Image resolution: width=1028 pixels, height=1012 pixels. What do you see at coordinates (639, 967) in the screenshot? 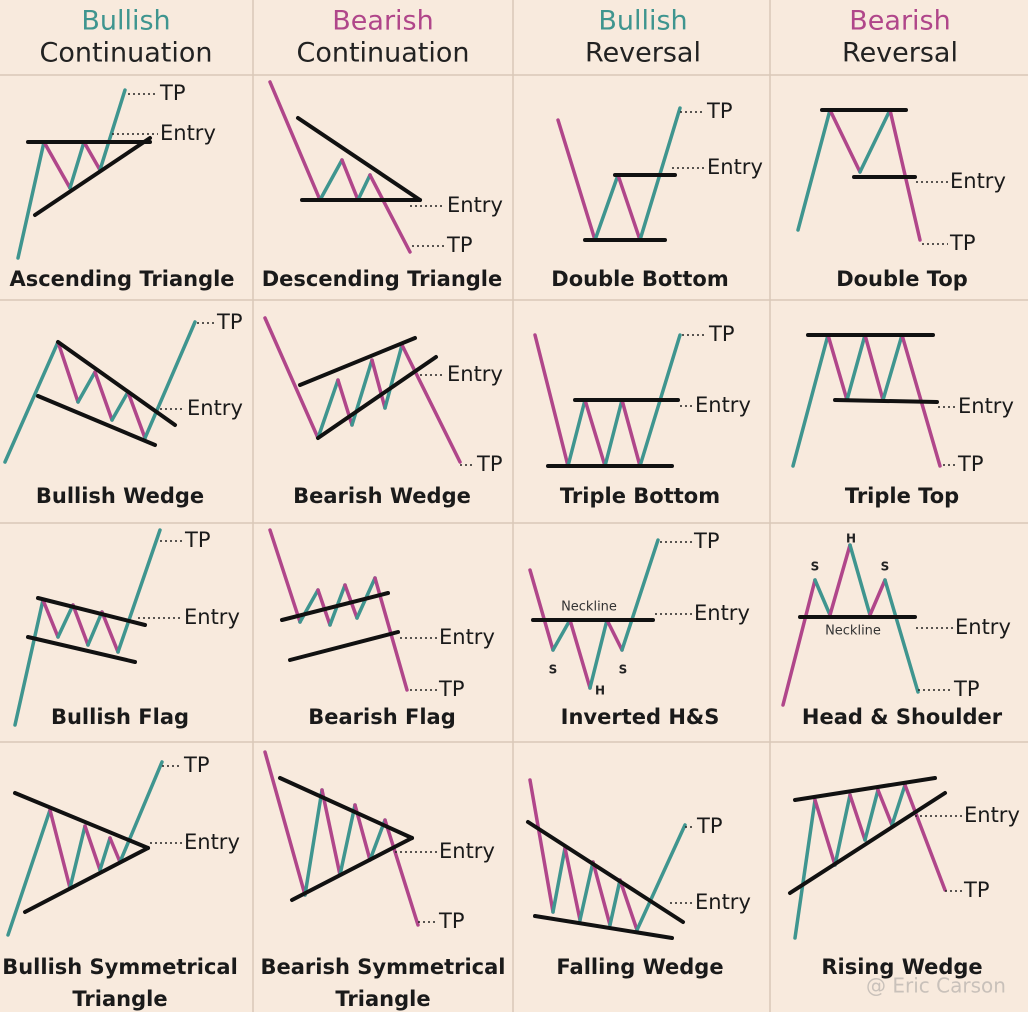
I see `pattern-name: Falling Wedge` at bounding box center [639, 967].